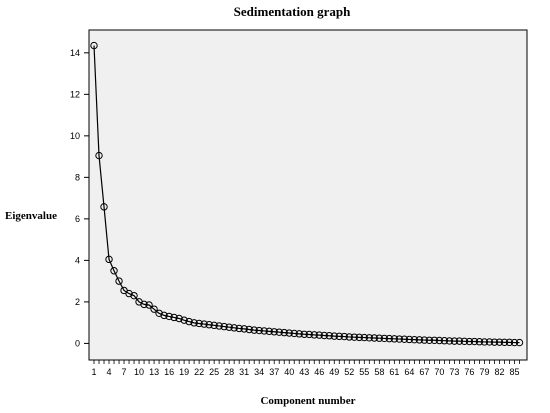 The image size is (550, 413). What do you see at coordinates (75, 136) in the screenshot?
I see `y-tick-label: 10` at bounding box center [75, 136].